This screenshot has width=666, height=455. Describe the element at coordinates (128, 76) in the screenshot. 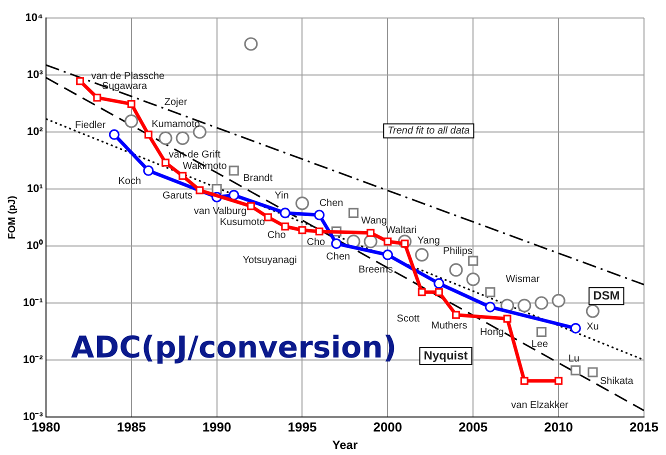

I see `annotation: van de Plassche` at that location.